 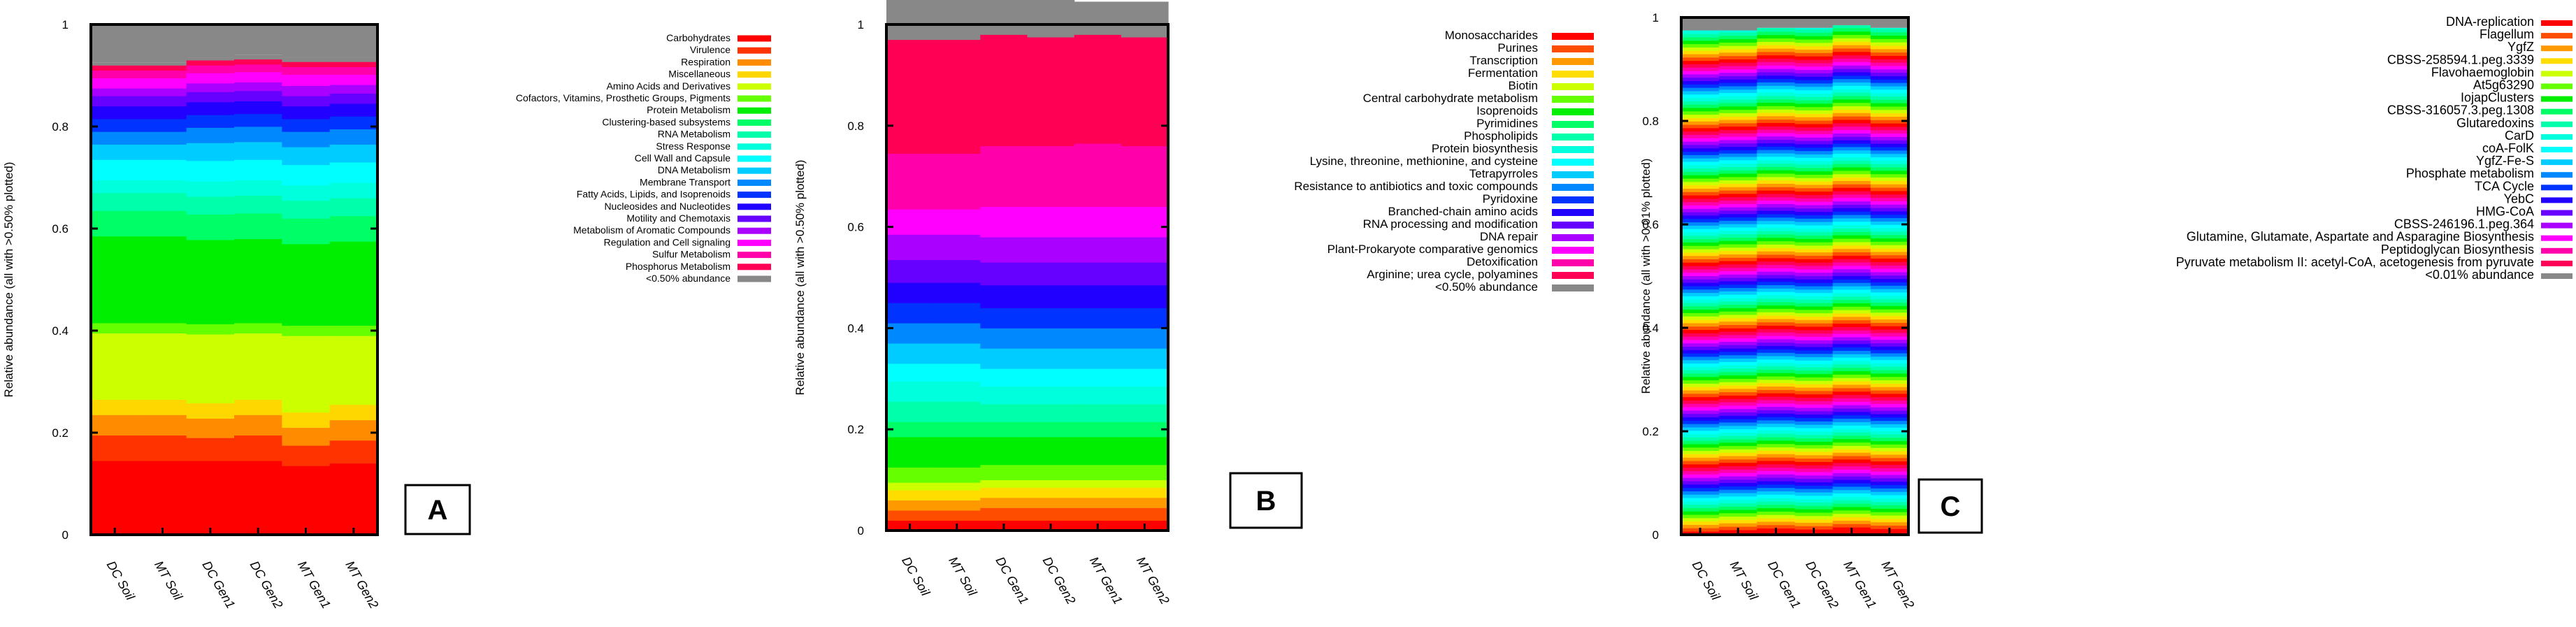 What do you see at coordinates (683, 158) in the screenshot?
I see `legend-label: Cell Wall and Capsule` at bounding box center [683, 158].